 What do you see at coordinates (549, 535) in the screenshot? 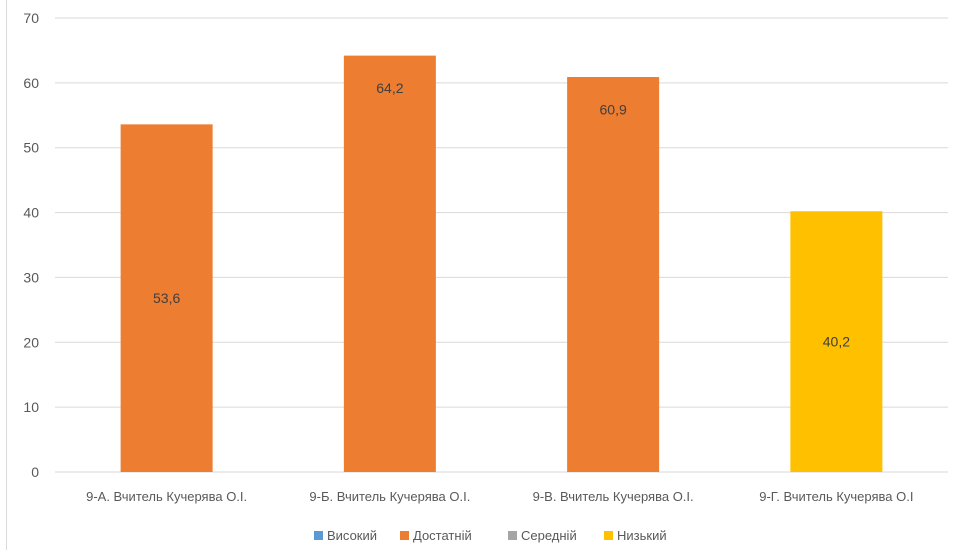
I see `legend-label: Середній` at bounding box center [549, 535].